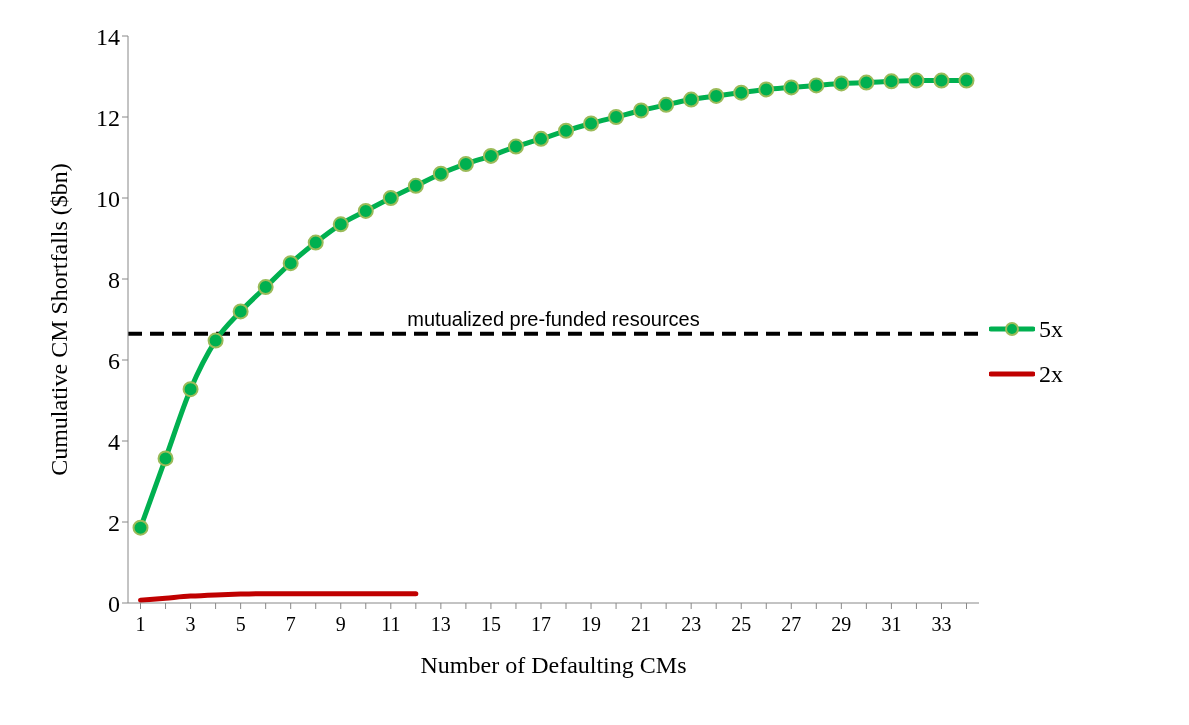  What do you see at coordinates (140, 624) in the screenshot?
I see `x-tick-label: 1` at bounding box center [140, 624].